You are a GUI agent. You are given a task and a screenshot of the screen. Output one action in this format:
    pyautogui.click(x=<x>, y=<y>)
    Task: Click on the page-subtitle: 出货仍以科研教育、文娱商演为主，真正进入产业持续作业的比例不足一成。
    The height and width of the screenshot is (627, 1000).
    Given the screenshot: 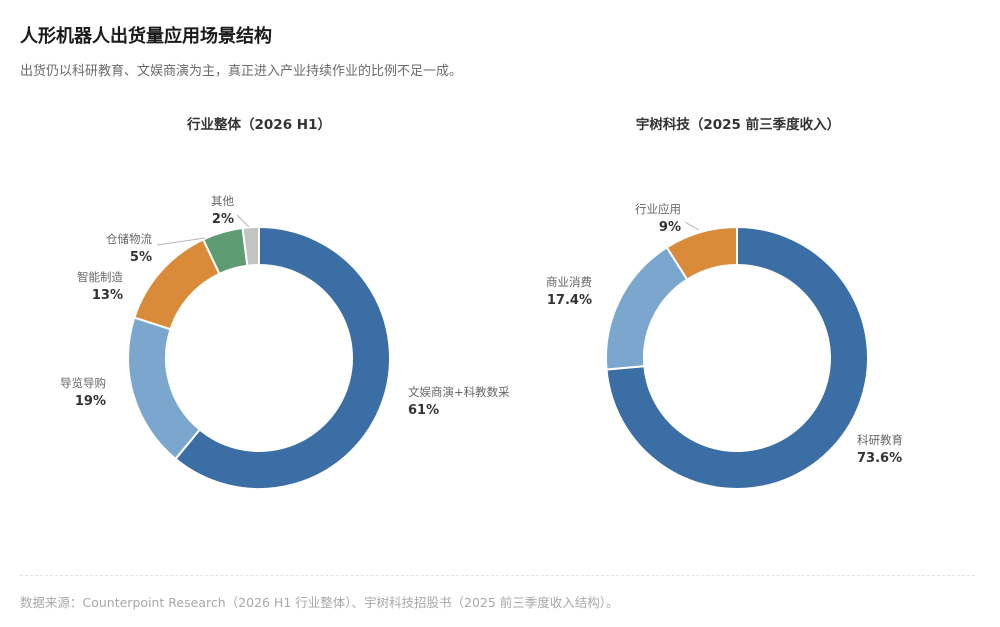 What is the action you would take?
    pyautogui.click(x=241, y=71)
    